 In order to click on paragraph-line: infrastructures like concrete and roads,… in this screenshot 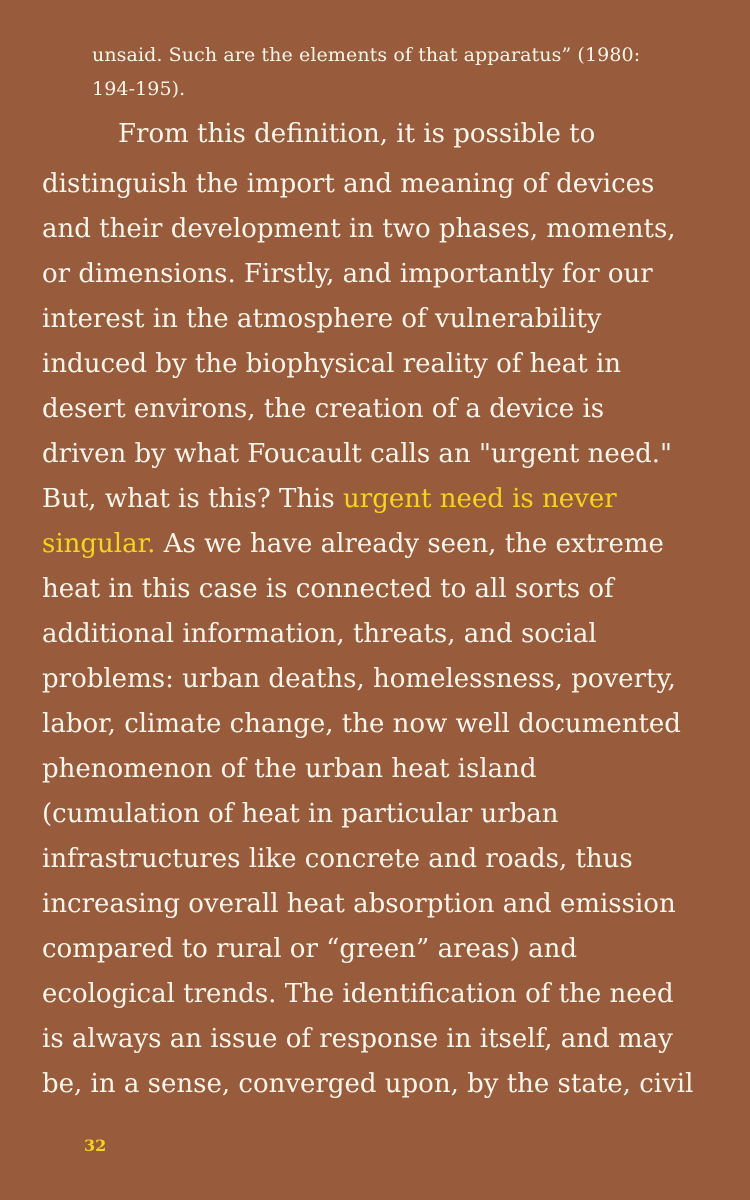, I will do `click(337, 859)`.